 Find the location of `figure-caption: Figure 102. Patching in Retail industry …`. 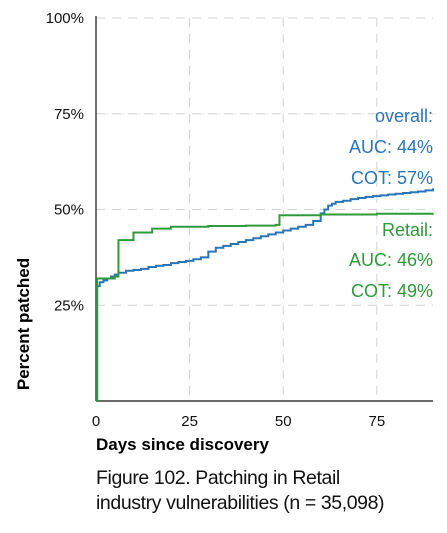

figure-caption: Figure 102. Patching in Retail industry … is located at coordinates (271, 491).